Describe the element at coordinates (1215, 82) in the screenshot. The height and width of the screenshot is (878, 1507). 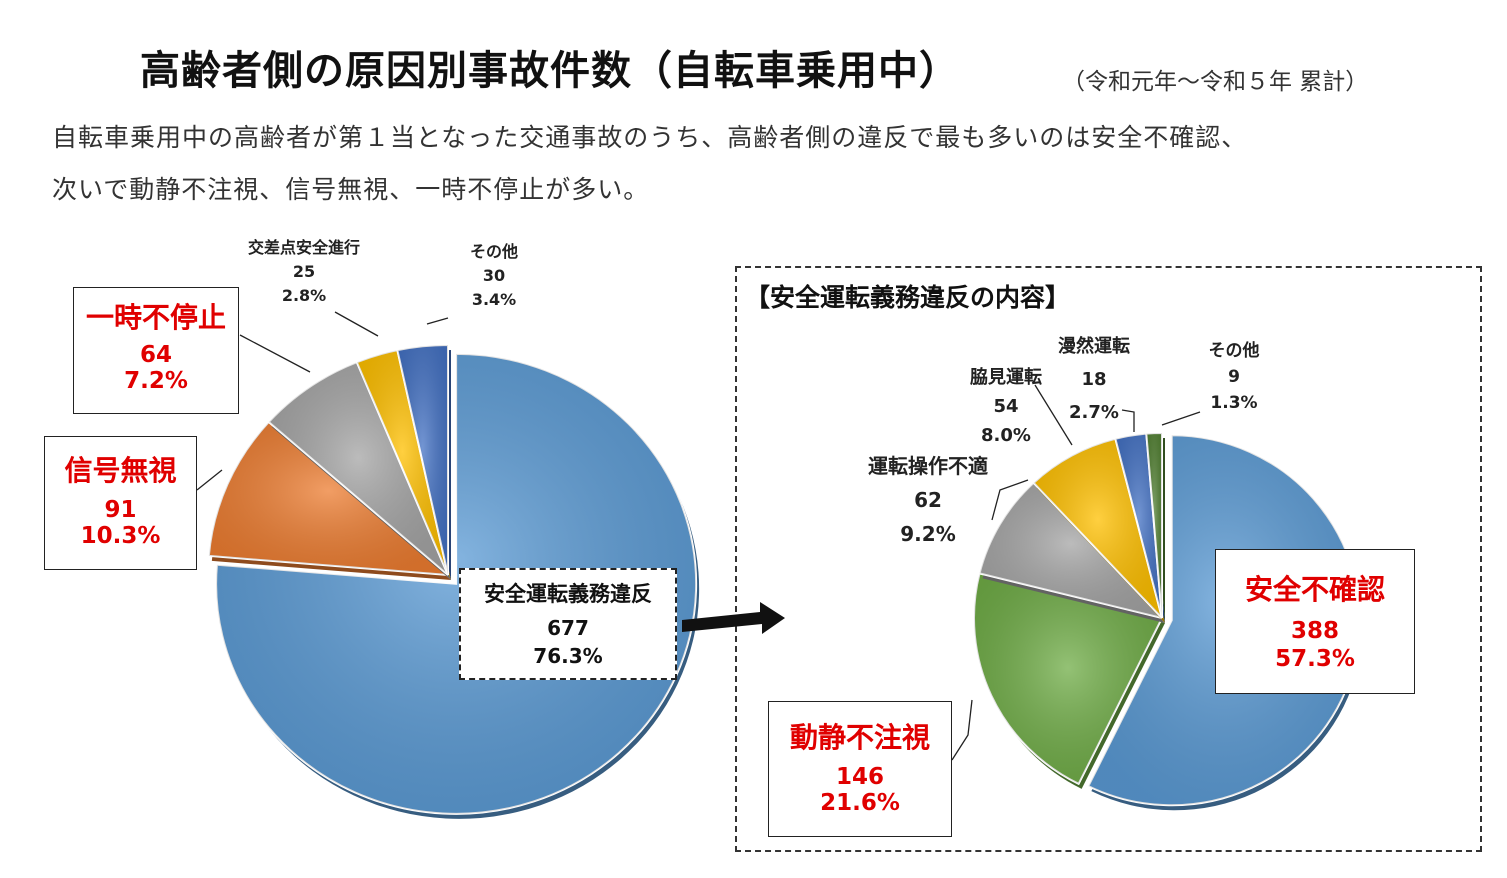
I see `title-period-note: （令和元年〜令和５年 累計）` at that location.